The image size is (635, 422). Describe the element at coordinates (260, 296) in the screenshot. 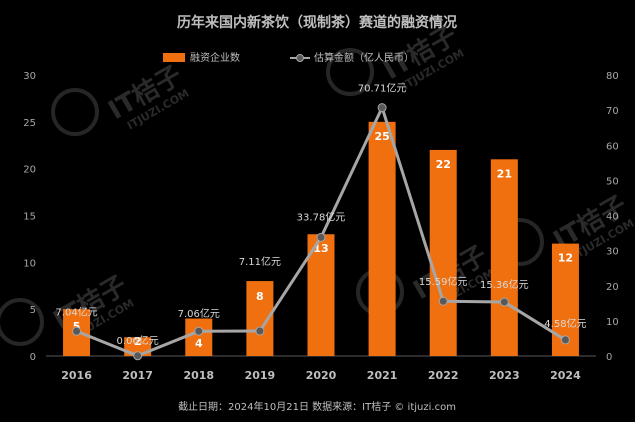

I see `bar-value-label: 8` at that location.